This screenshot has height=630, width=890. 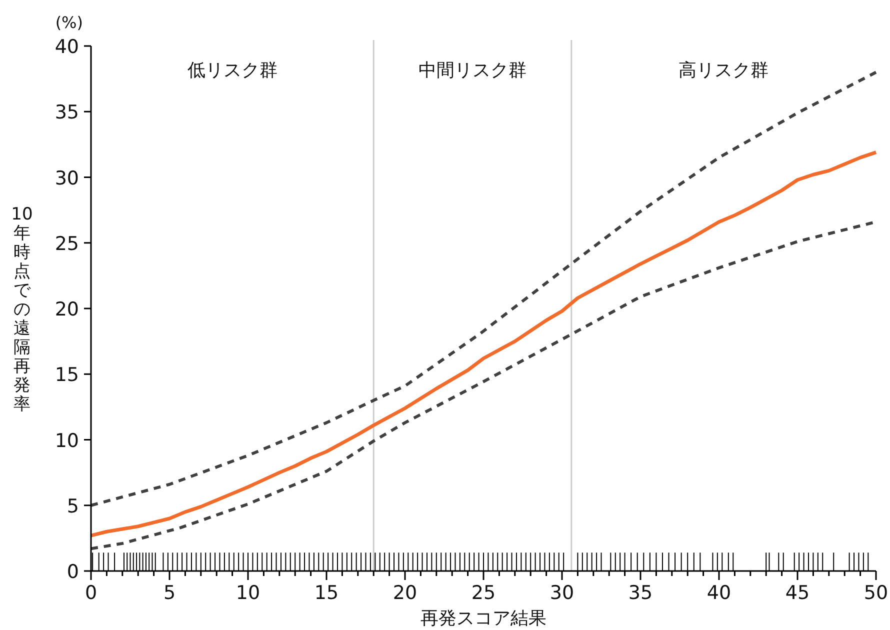 What do you see at coordinates (797, 593) in the screenshot?
I see `x-tick-label: 45` at bounding box center [797, 593].